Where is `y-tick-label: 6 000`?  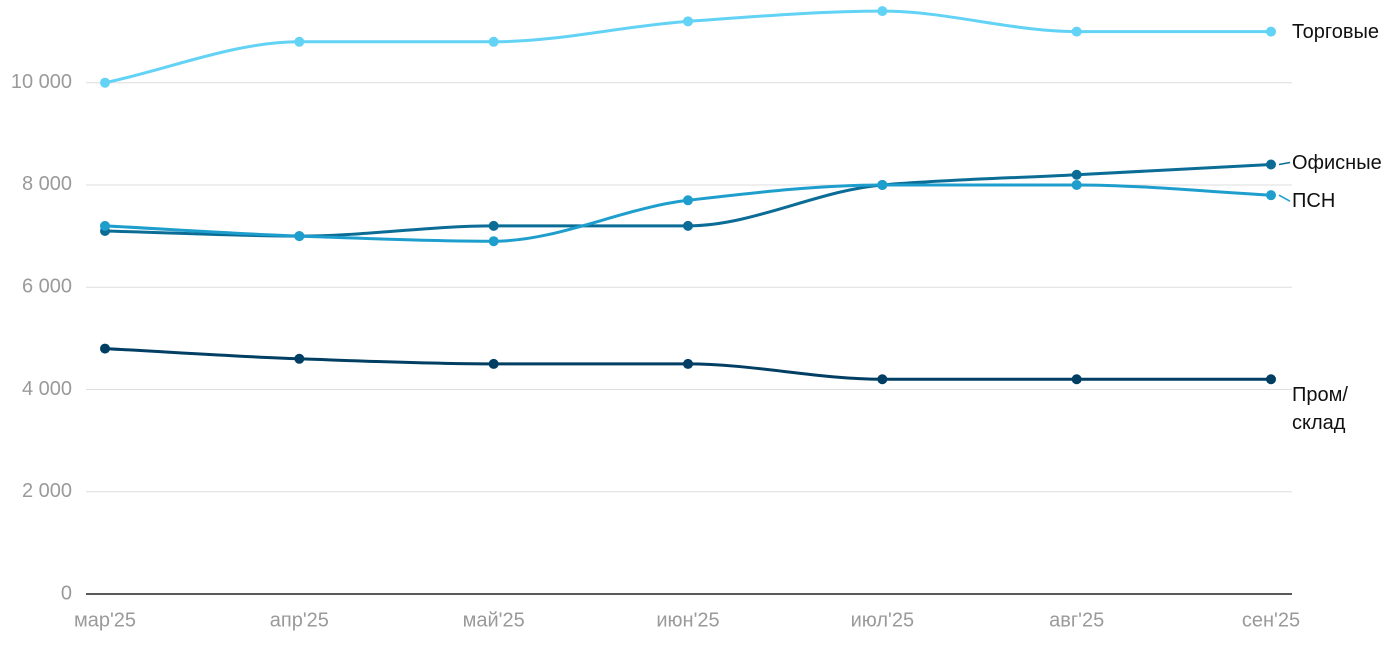 y-tick-label: 6 000 is located at coordinates (47, 286).